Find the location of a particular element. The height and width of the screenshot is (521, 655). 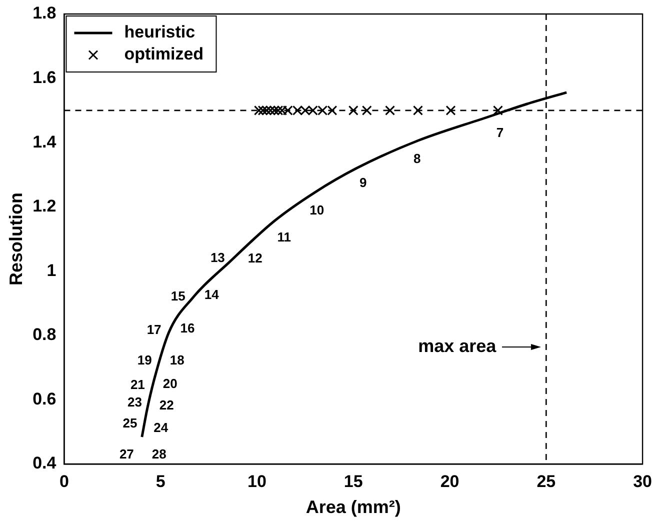

legend-label: optimized is located at coordinates (164, 54).